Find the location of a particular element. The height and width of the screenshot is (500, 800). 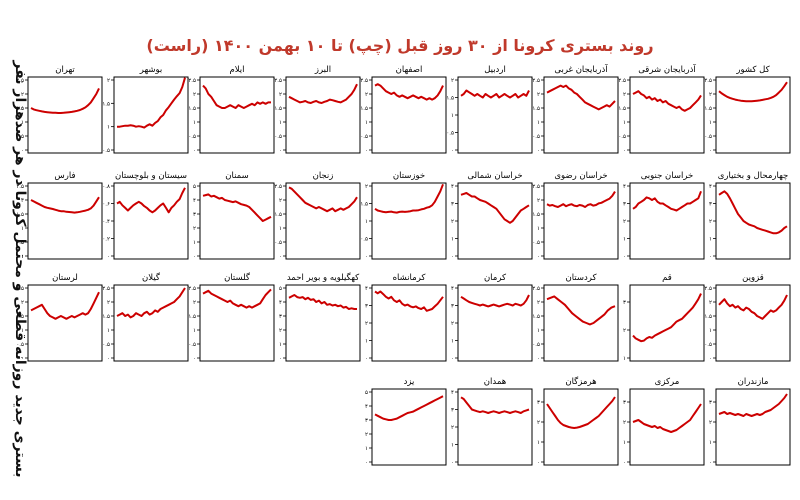

panel-26: لرستان ۰ ۰.۵ ۱ ۱.۵ ۲ ۲.۵ is located at coordinates (59, 317).